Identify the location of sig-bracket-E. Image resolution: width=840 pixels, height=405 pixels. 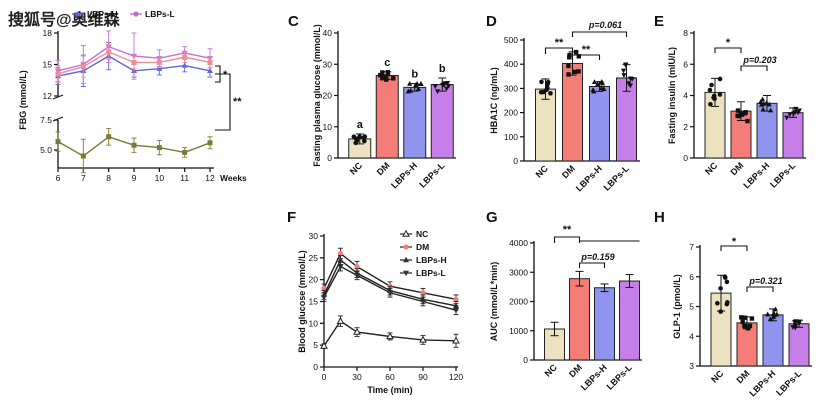
(728, 50).